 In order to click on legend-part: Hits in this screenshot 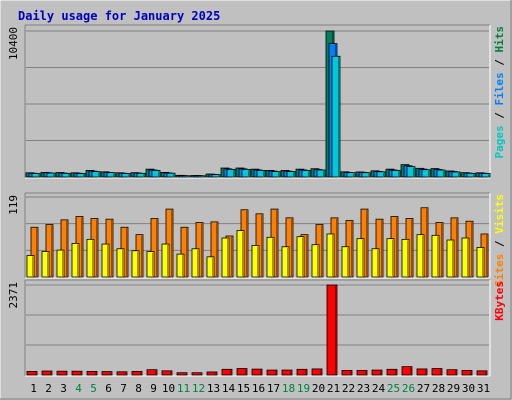, I will do `click(499, 39)`.